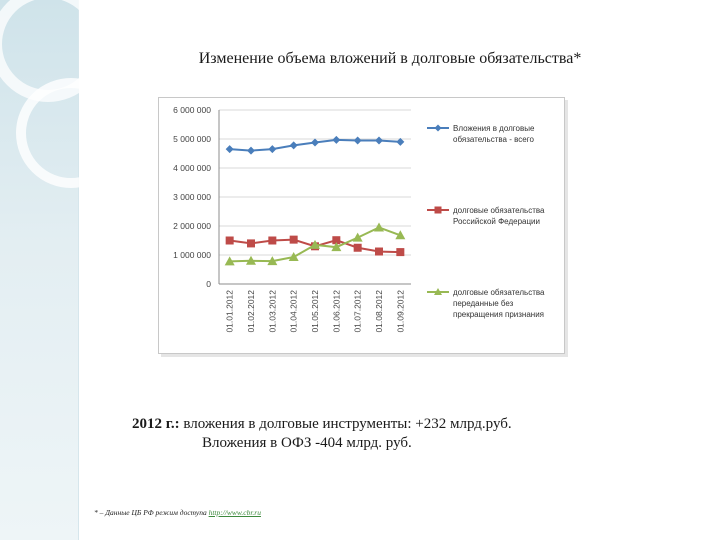  Describe the element at coordinates (494, 128) in the screenshot. I see `legend-label: Вложения в долговые` at that location.